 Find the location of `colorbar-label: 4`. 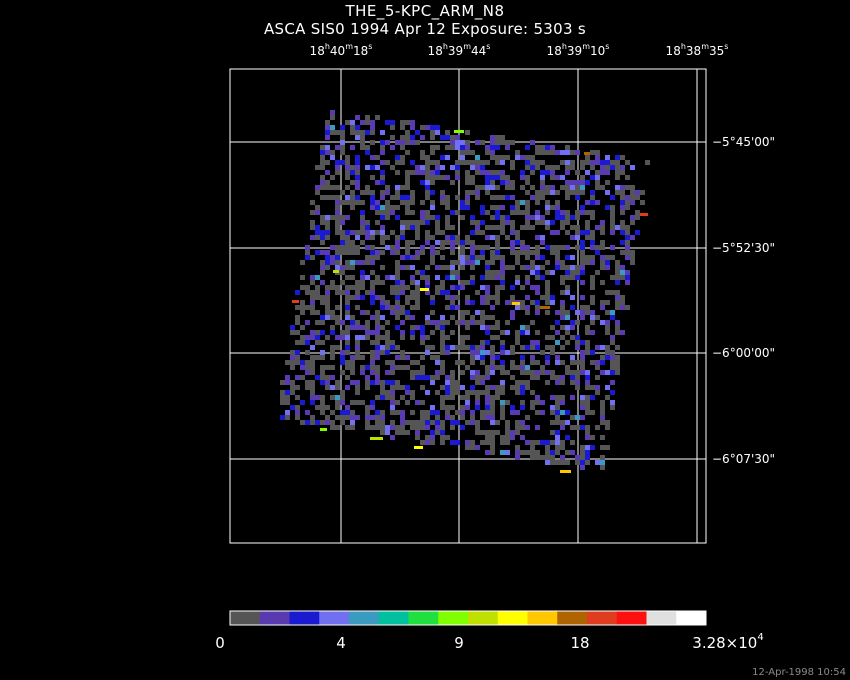

colorbar-label: 4 is located at coordinates (341, 643).